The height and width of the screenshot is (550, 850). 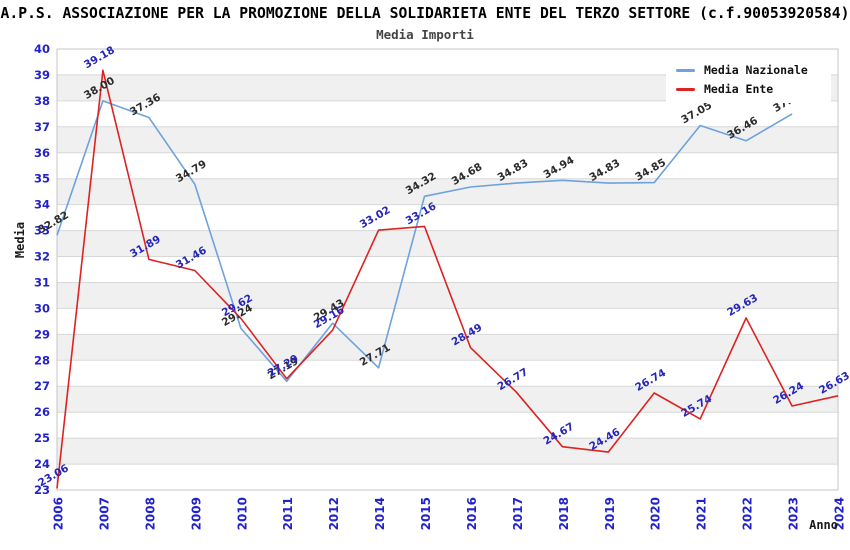 I want to click on x-tick-label: 2024, so click(x=840, y=513).